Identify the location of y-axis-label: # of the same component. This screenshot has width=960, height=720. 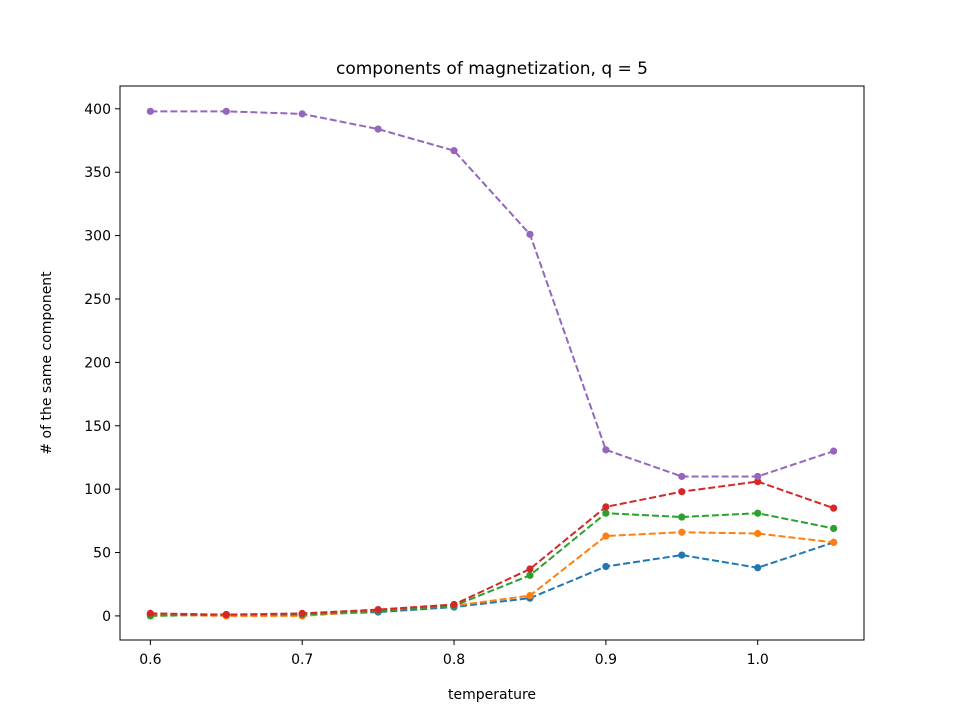
(47, 363).